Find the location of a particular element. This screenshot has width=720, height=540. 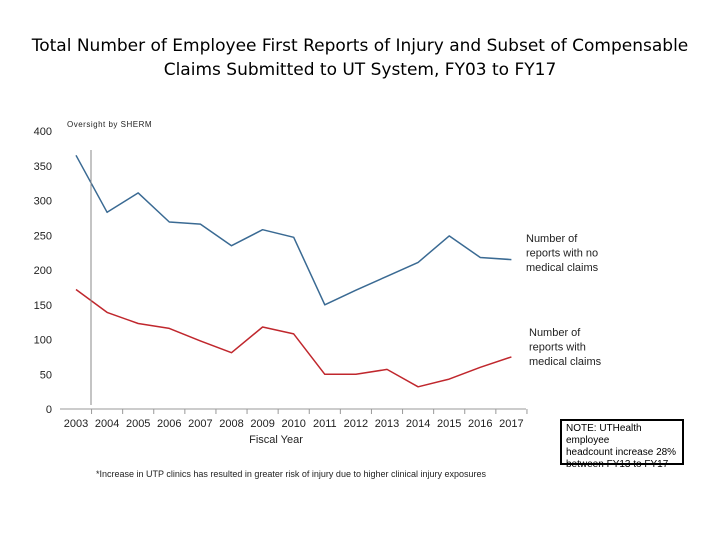

y-tick-label: 300 is located at coordinates (43, 202).